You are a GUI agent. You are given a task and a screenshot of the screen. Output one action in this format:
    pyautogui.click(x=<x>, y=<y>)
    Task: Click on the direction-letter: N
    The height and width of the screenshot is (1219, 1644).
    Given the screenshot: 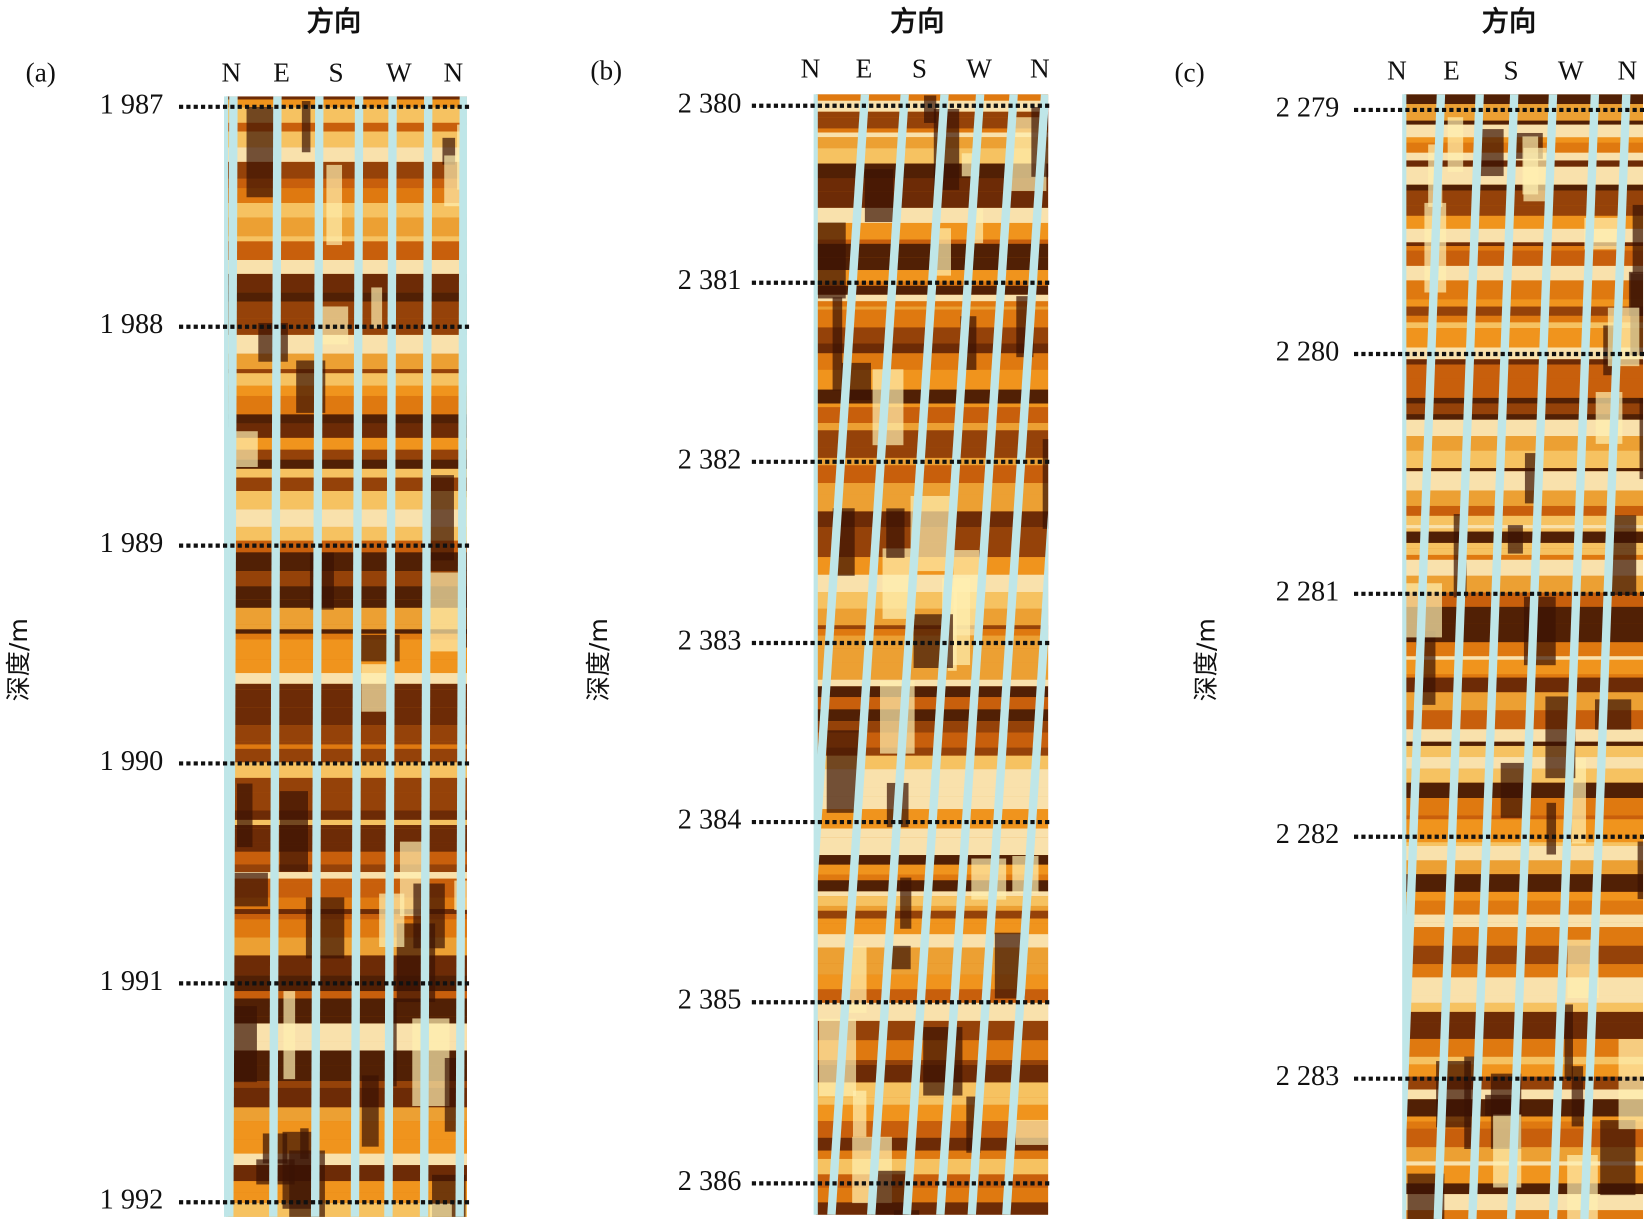 What is the action you would take?
    pyautogui.click(x=1397, y=71)
    